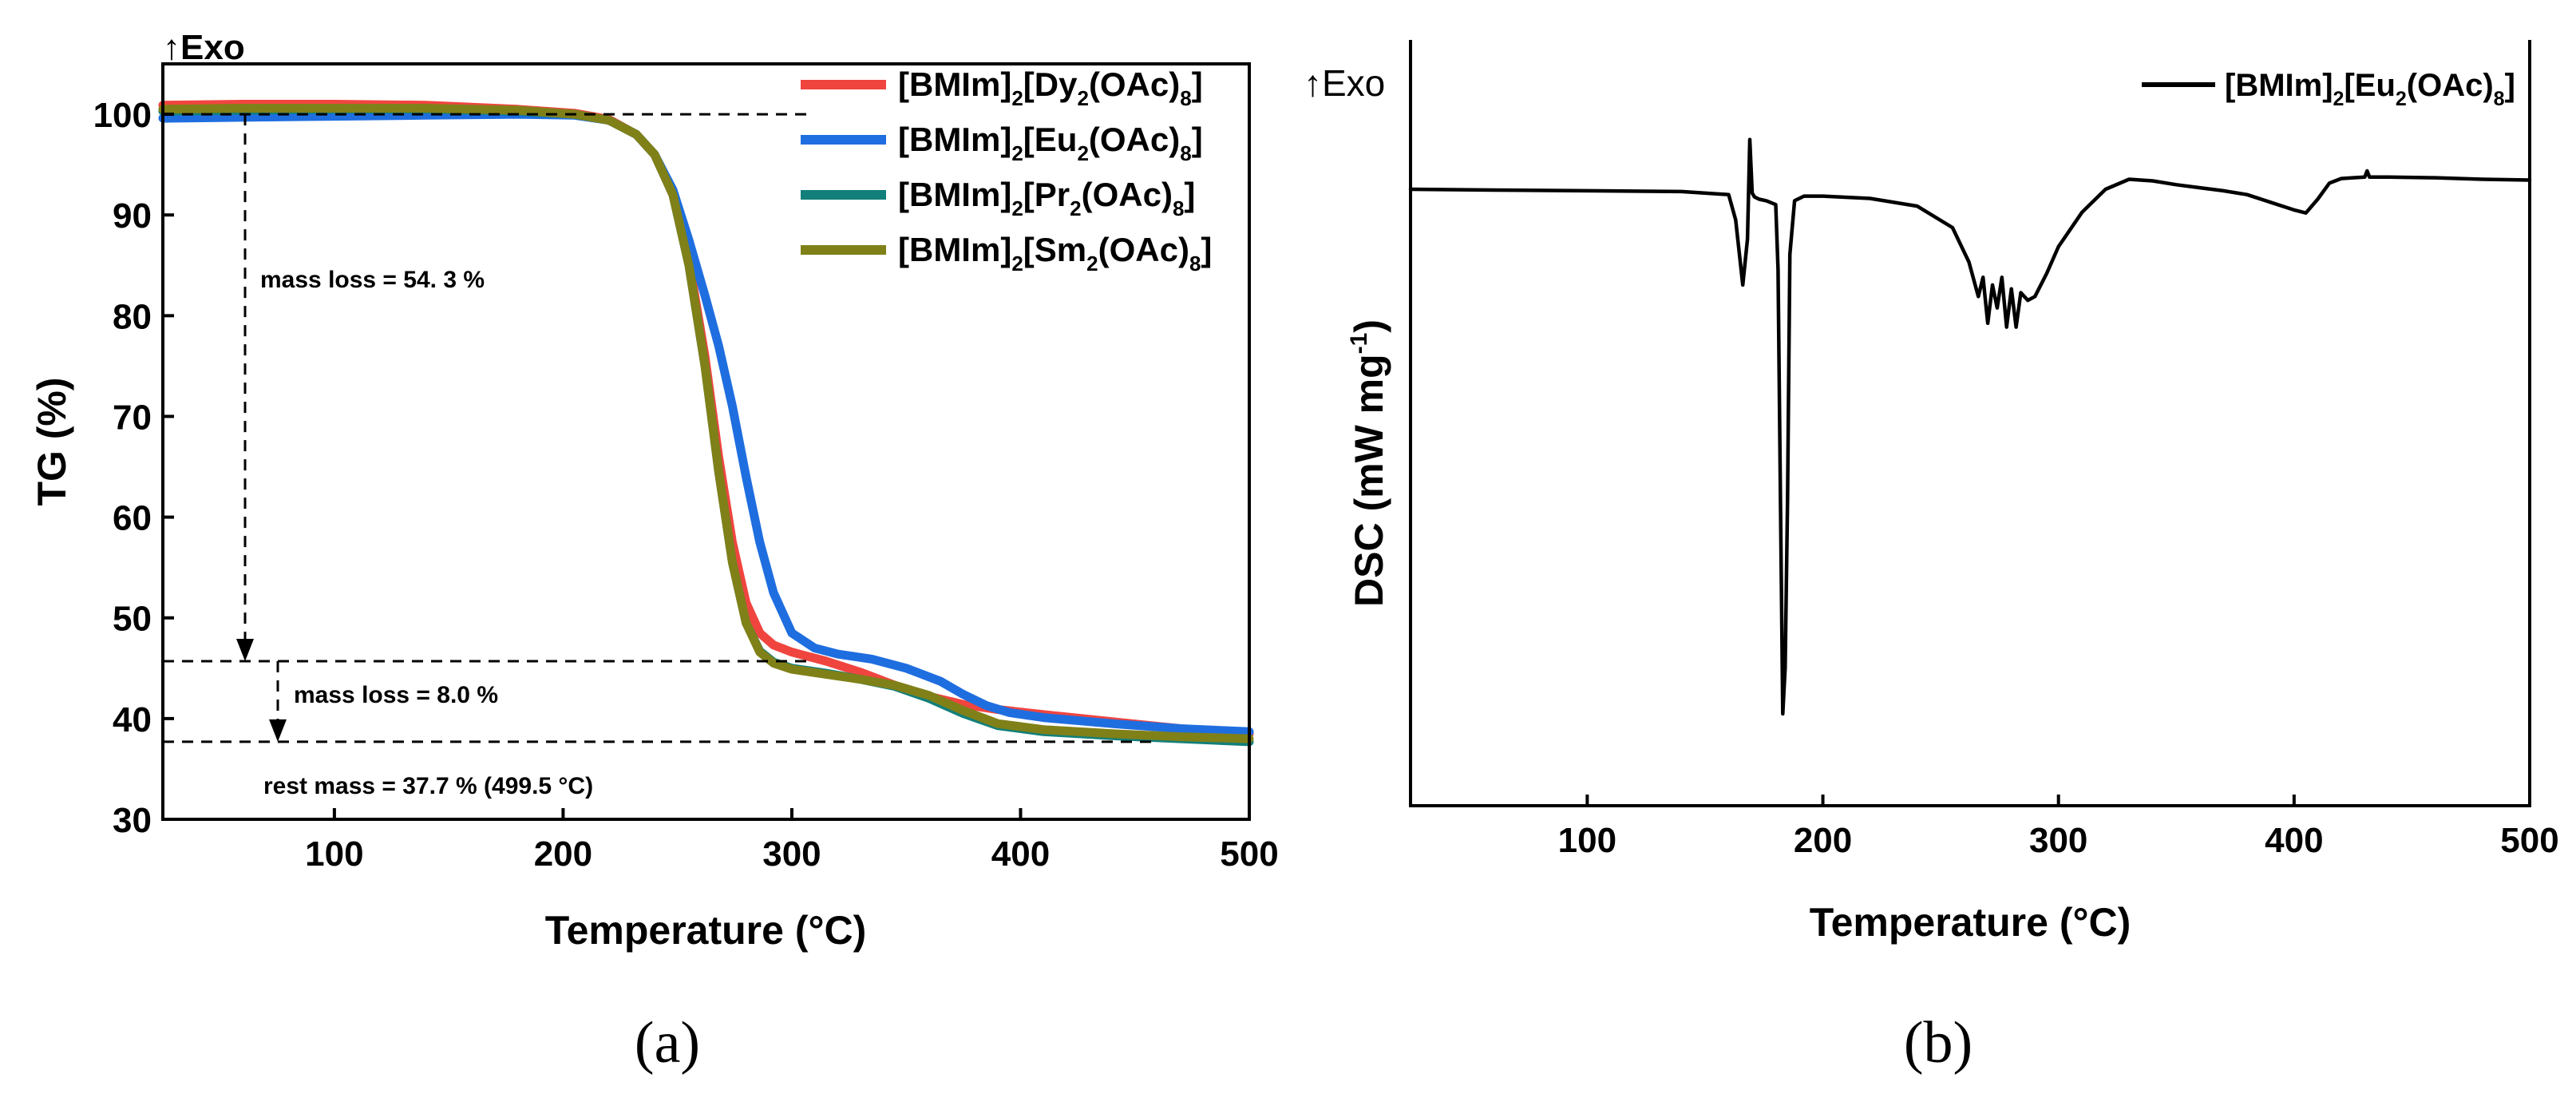 The height and width of the screenshot is (1094, 2576). I want to click on tg-x-tick-label: 200, so click(563, 854).